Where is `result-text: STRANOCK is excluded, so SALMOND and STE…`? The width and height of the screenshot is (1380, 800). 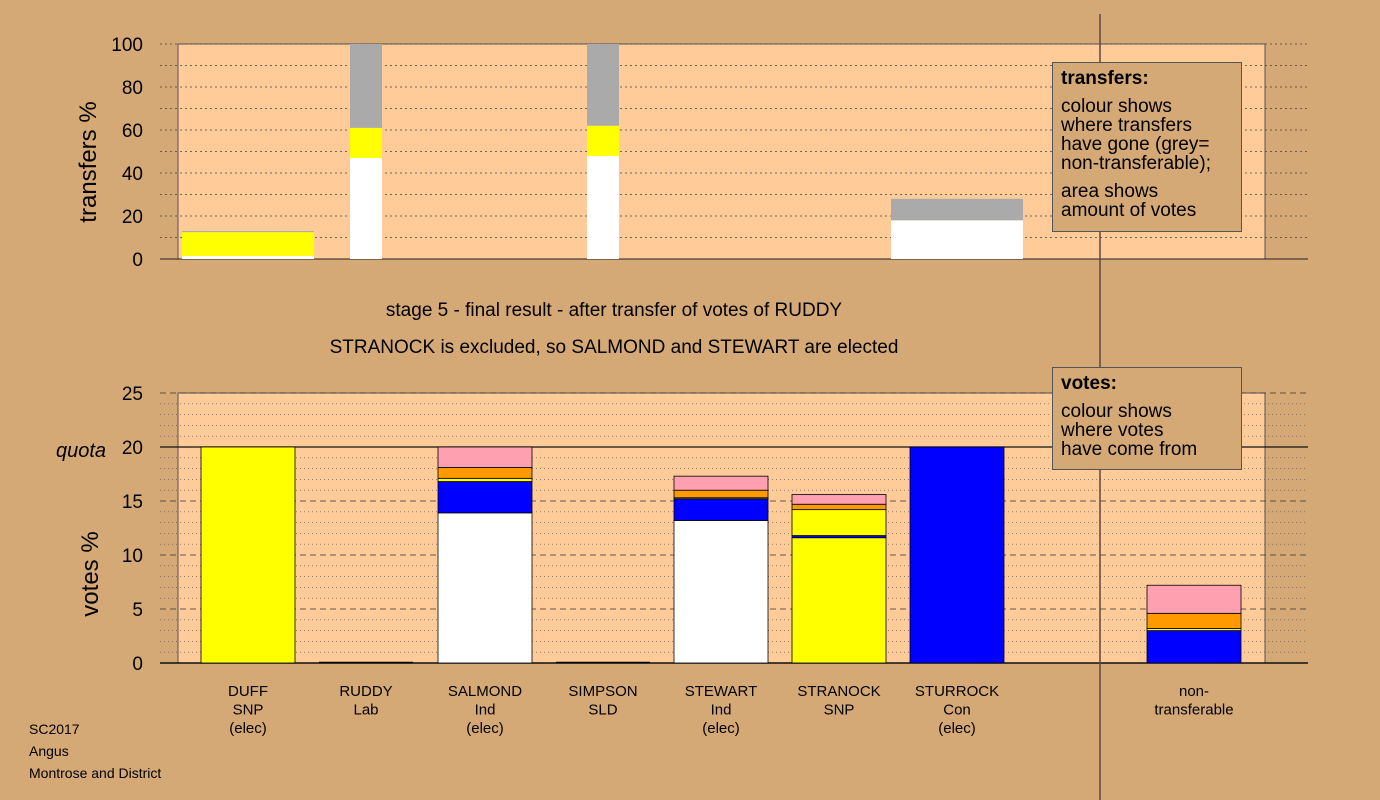
result-text: STRANOCK is excluded, so SALMOND and STE… is located at coordinates (614, 347).